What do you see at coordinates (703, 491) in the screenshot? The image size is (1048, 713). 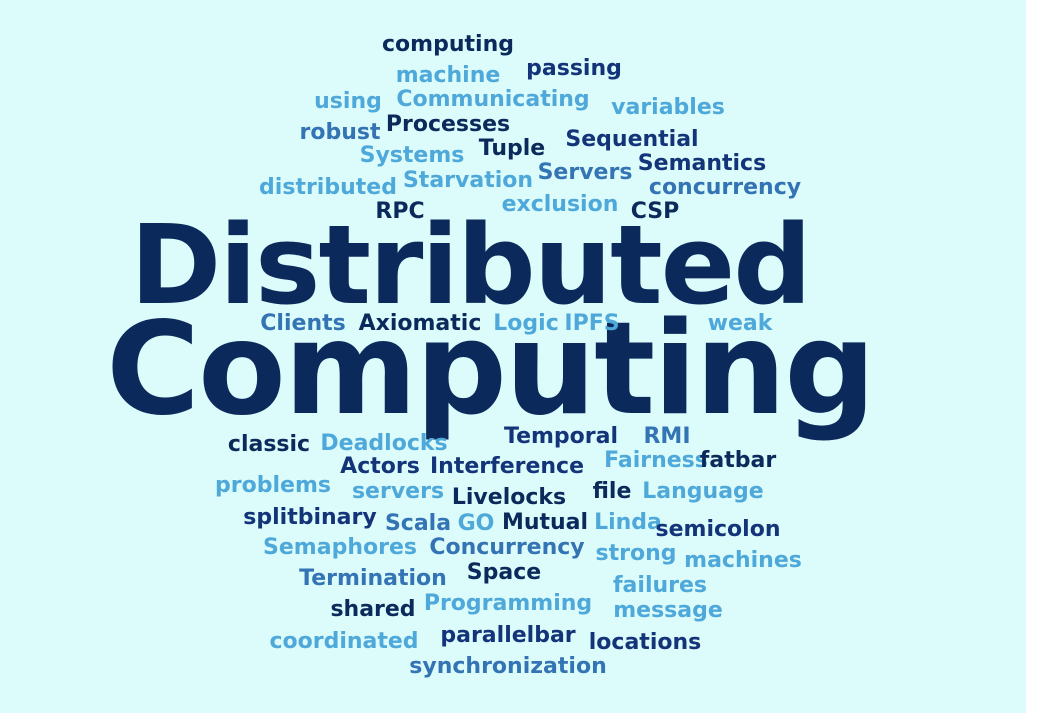 I see `word-language: Language` at bounding box center [703, 491].